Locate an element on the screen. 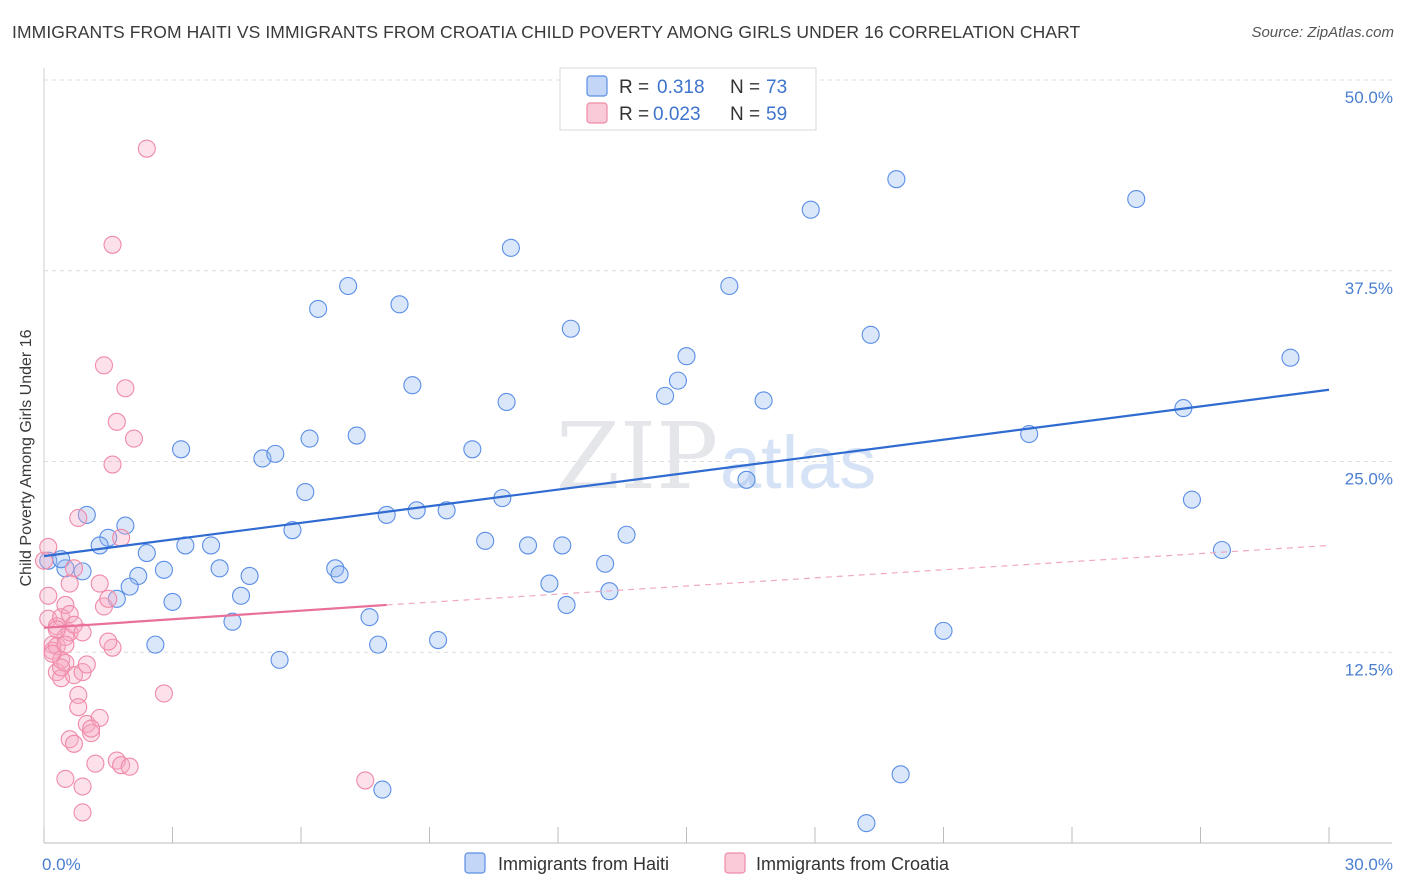  legend-r-label-haiti: R = is located at coordinates (634, 87).